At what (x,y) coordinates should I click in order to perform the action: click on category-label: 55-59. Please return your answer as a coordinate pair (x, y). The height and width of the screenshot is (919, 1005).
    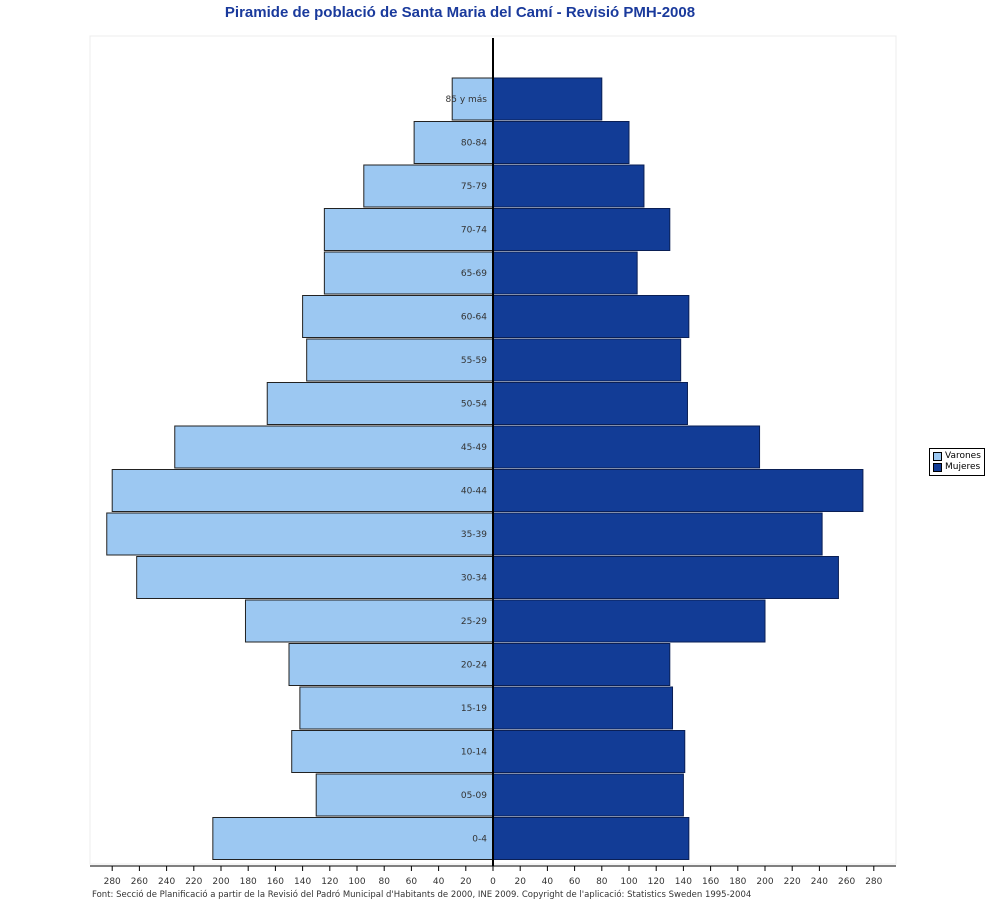
    Looking at the image, I should click on (474, 361).